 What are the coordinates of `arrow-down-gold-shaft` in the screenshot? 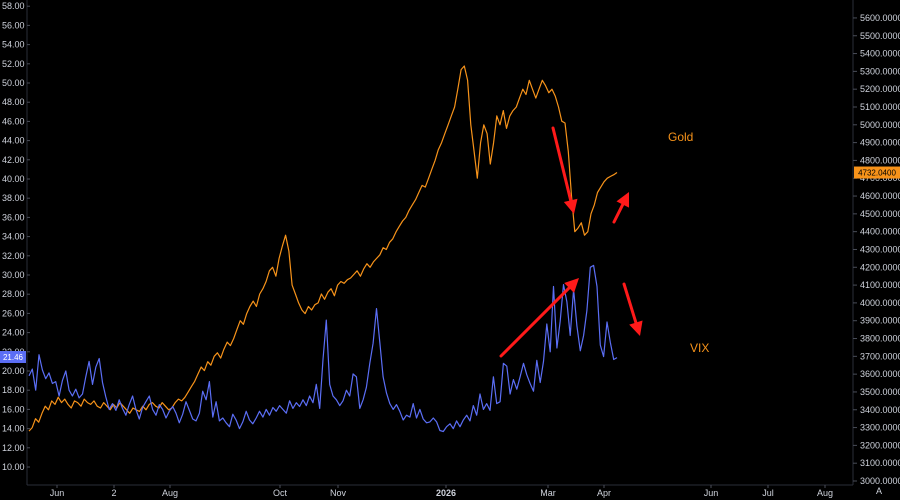 It's located at (562, 164).